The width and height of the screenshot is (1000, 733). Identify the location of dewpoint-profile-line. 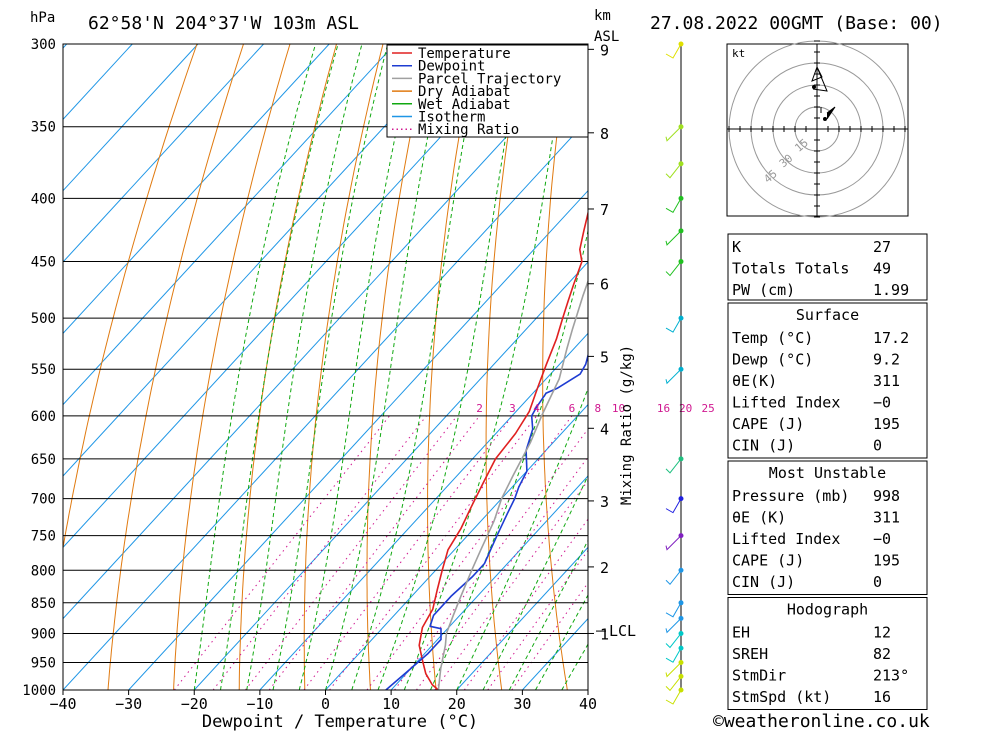
(486, 521).